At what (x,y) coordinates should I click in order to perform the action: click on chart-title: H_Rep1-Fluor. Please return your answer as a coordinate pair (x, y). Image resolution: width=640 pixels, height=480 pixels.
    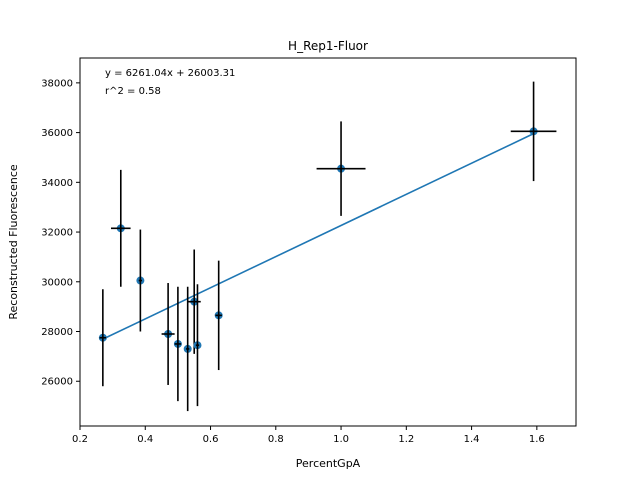
    Looking at the image, I should click on (328, 46).